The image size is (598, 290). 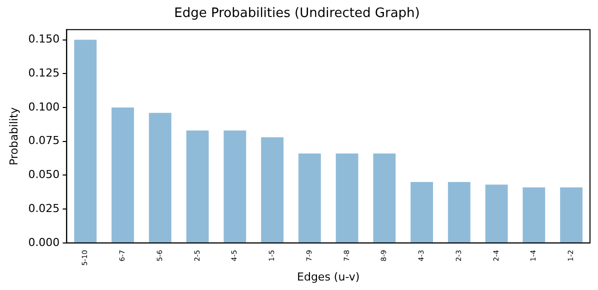 I want to click on y-tick-label: 0.150, so click(x=44, y=39).